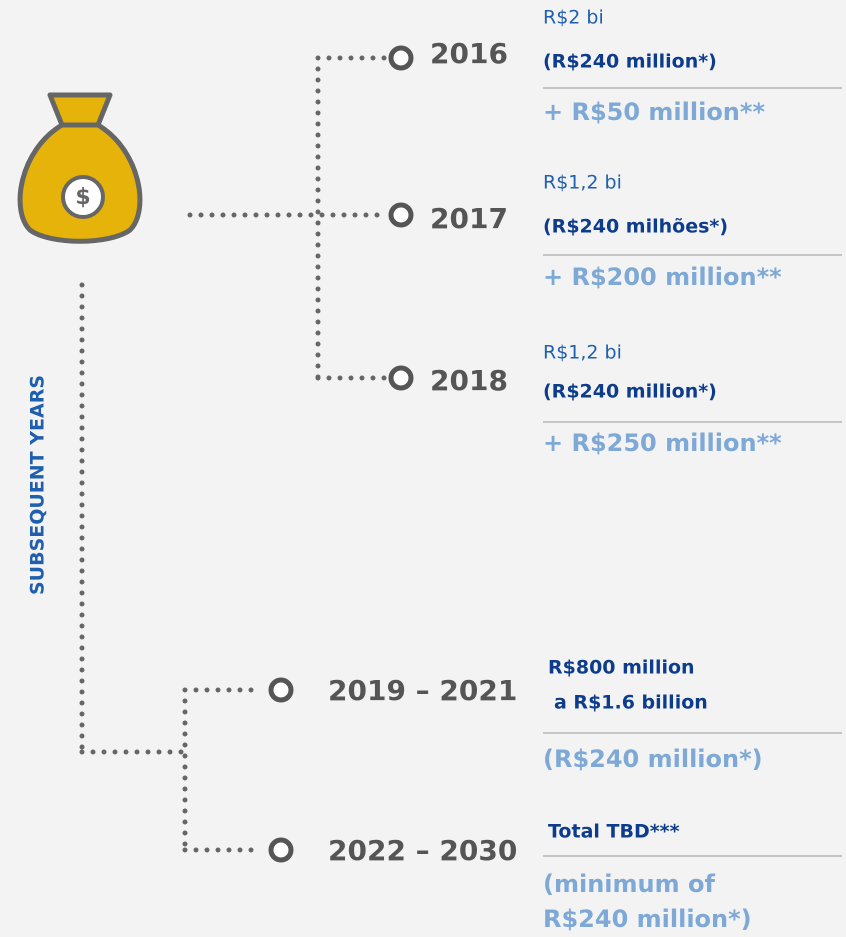 The image size is (846, 937). I want to click on money-bag-icon: $, so click(80, 168).